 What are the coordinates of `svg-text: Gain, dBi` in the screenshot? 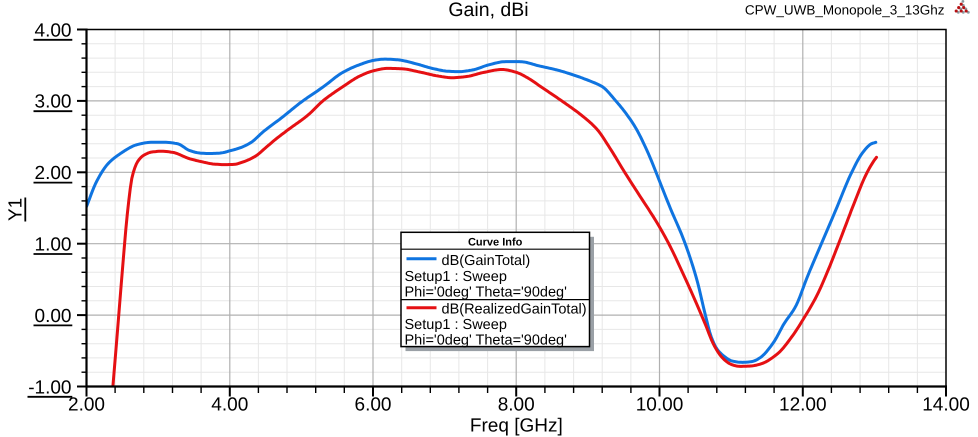 It's located at (488, 10).